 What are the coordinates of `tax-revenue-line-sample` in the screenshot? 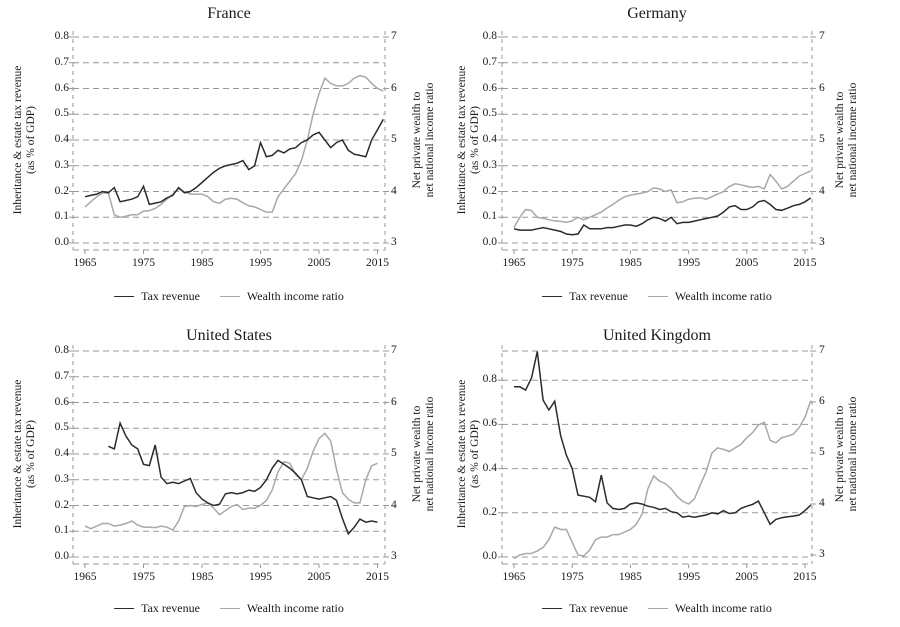 It's located at (124, 608).